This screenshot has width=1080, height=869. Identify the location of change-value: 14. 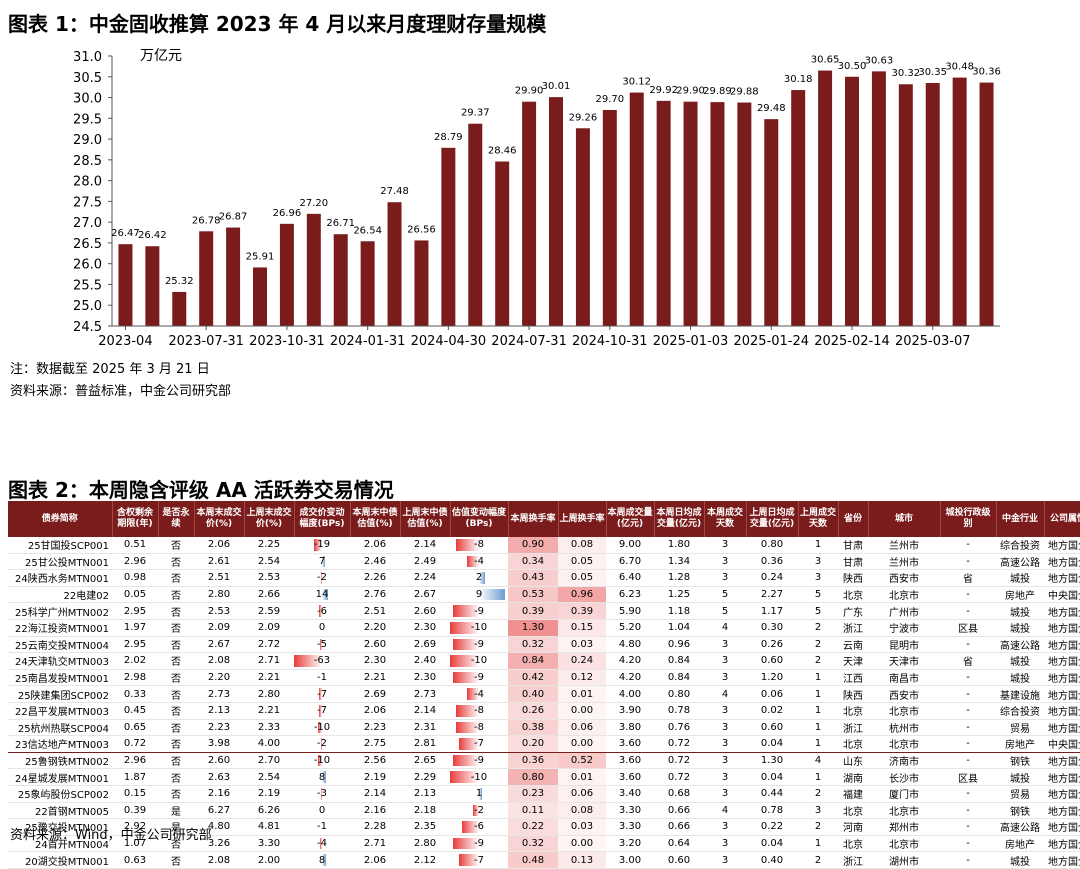
(322, 594).